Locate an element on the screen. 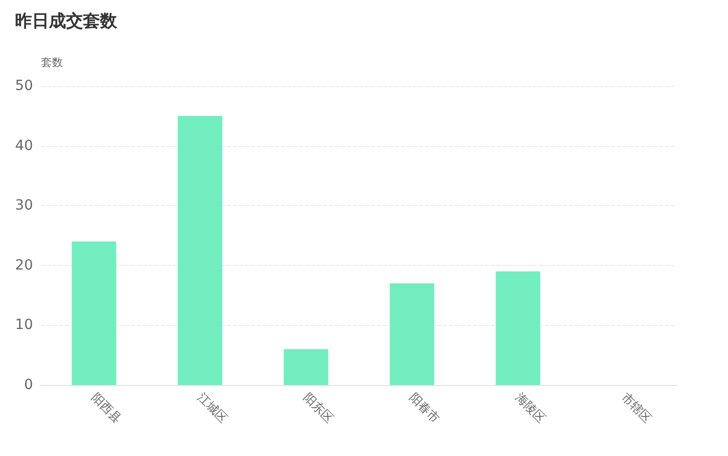  y-tick-label: 10 is located at coordinates (24, 325).